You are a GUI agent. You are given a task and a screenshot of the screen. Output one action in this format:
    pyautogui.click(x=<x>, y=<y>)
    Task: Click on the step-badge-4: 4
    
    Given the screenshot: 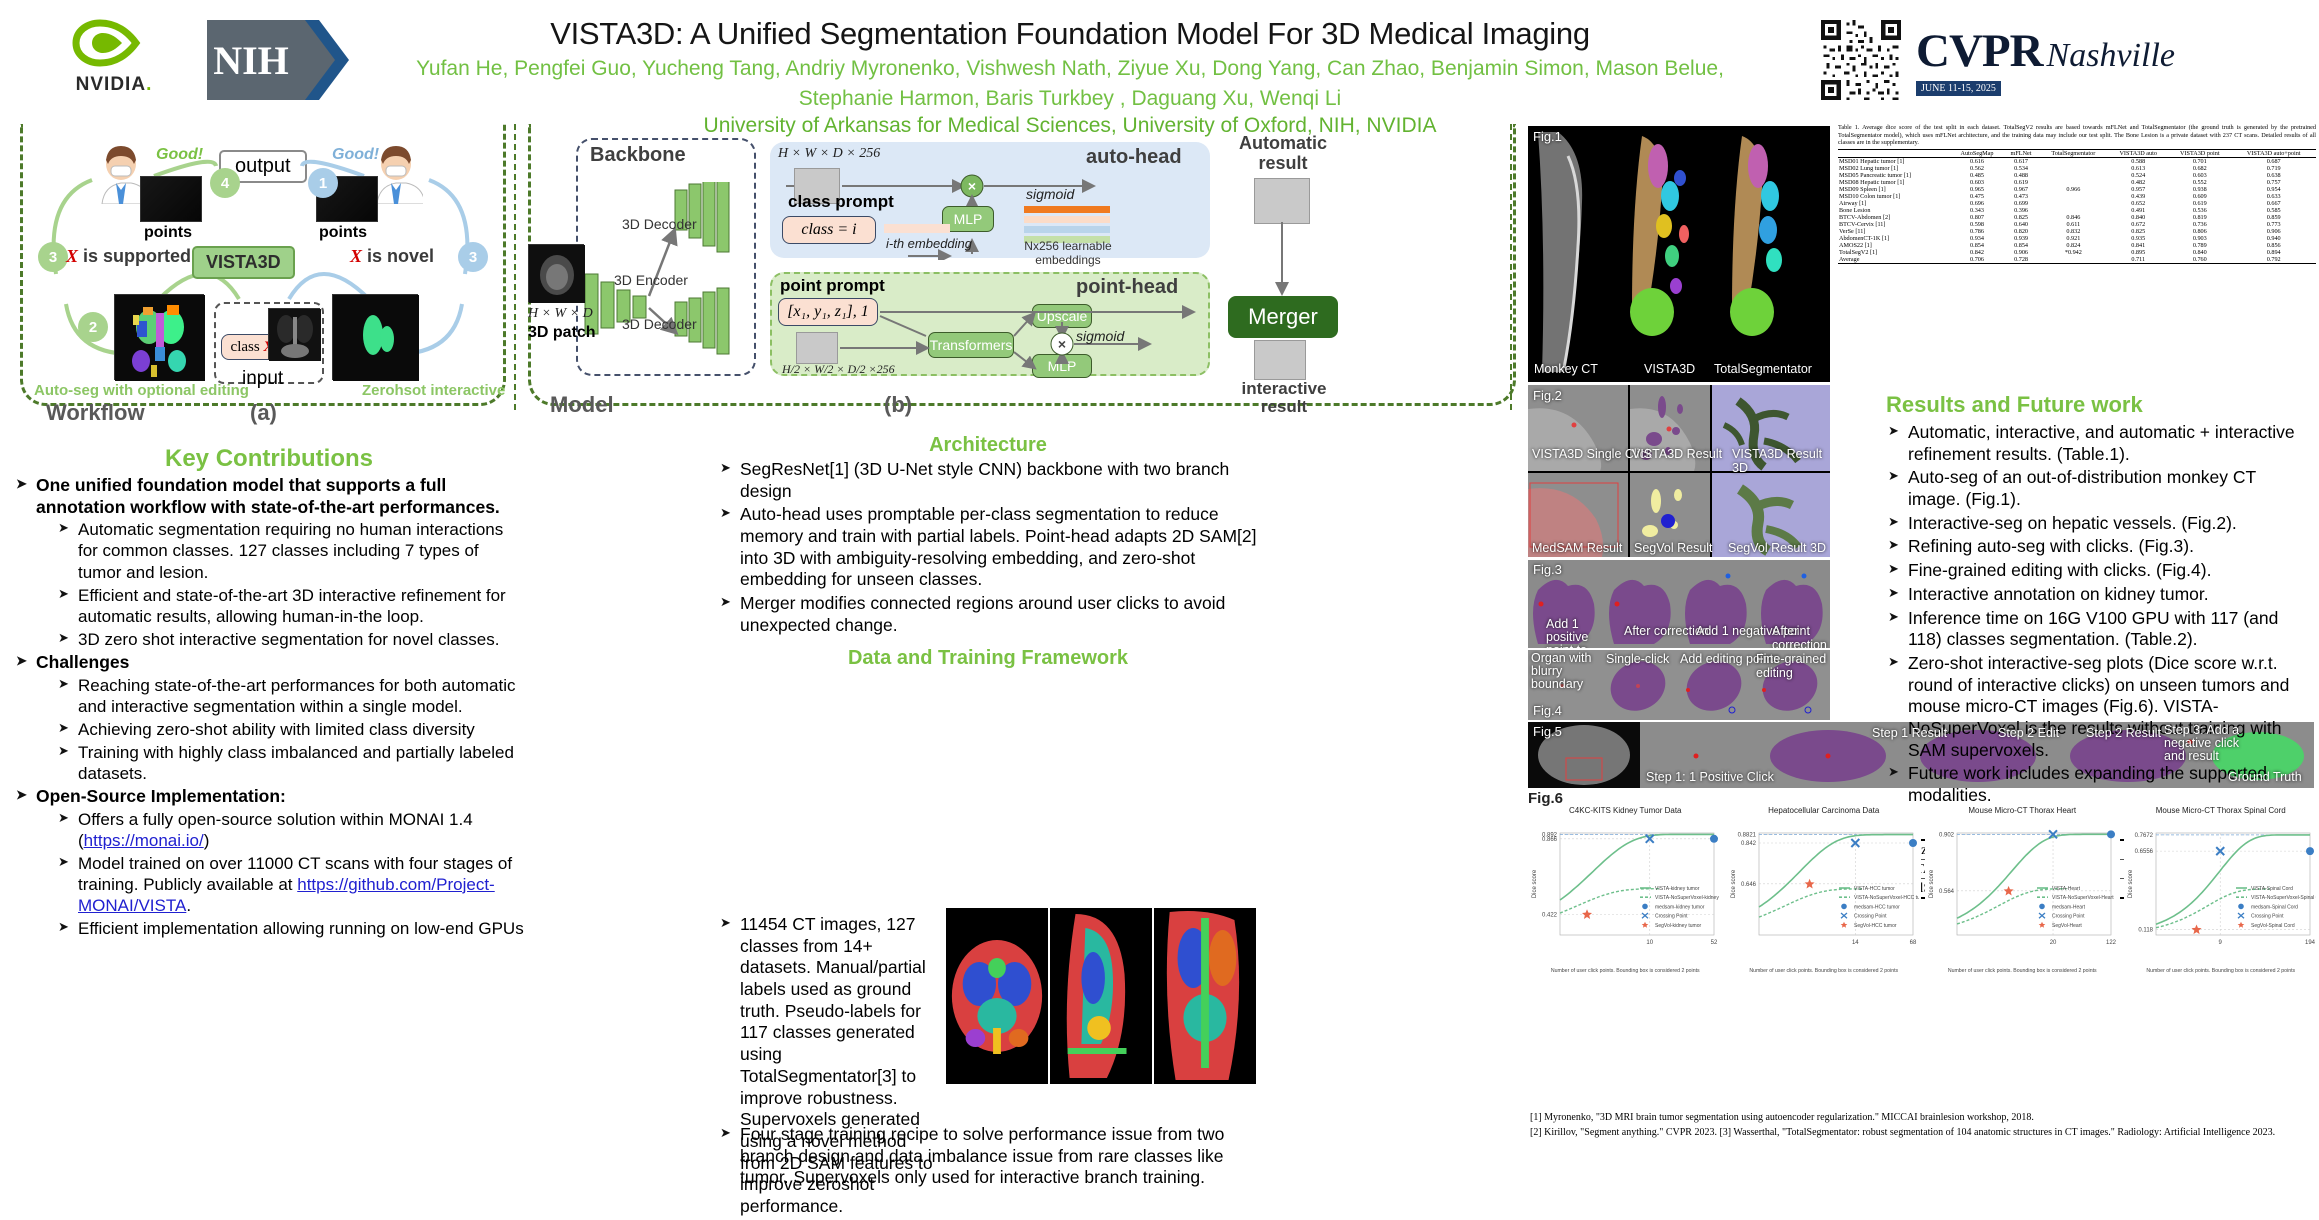 What is the action you would take?
    pyautogui.click(x=225, y=183)
    